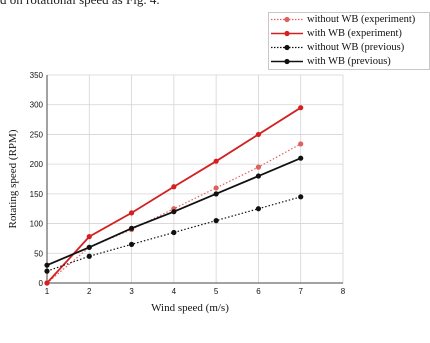 This screenshot has width=430, height=343. Describe the element at coordinates (287, 19) in the screenshot. I see `legend-marker-without-wb-experiment` at that location.